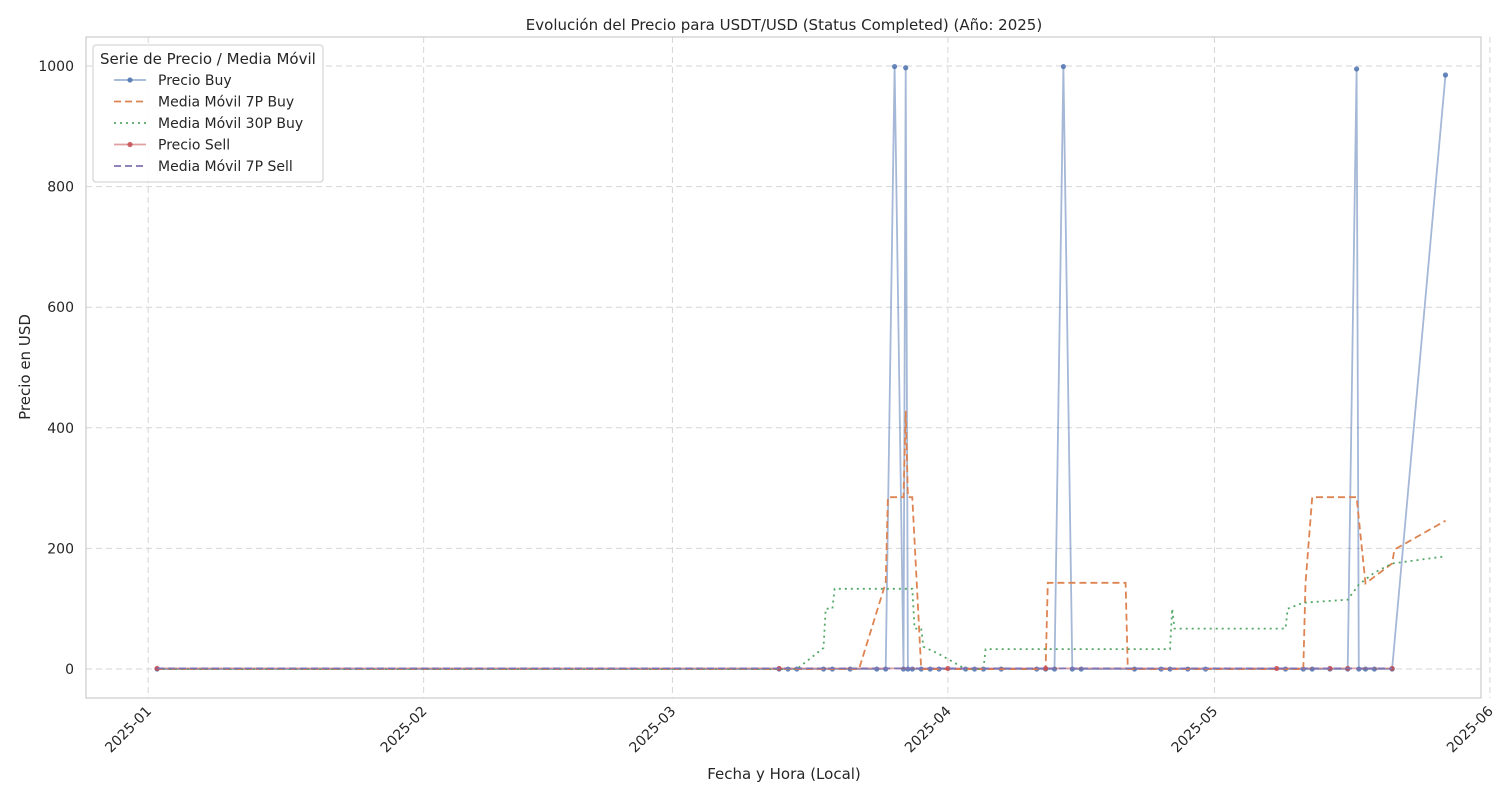  Describe the element at coordinates (60, 429) in the screenshot. I see `y-tick-label: 400` at that location.